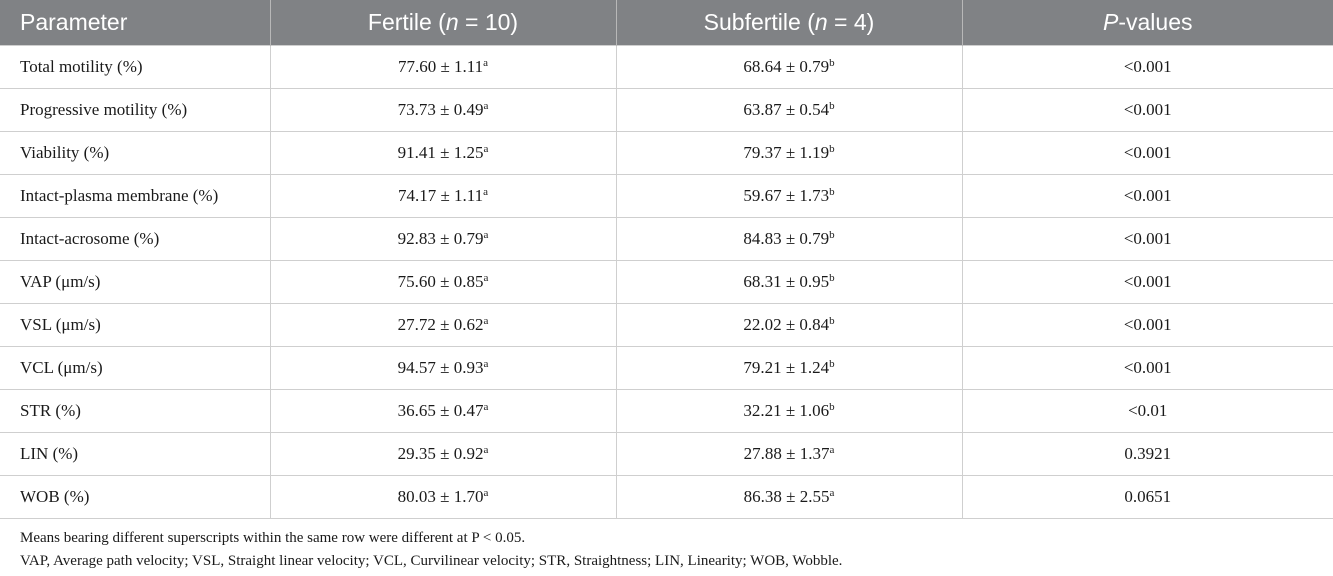  I want to click on cell-subfertile: 86.38 ± 2.55a, so click(788, 496).